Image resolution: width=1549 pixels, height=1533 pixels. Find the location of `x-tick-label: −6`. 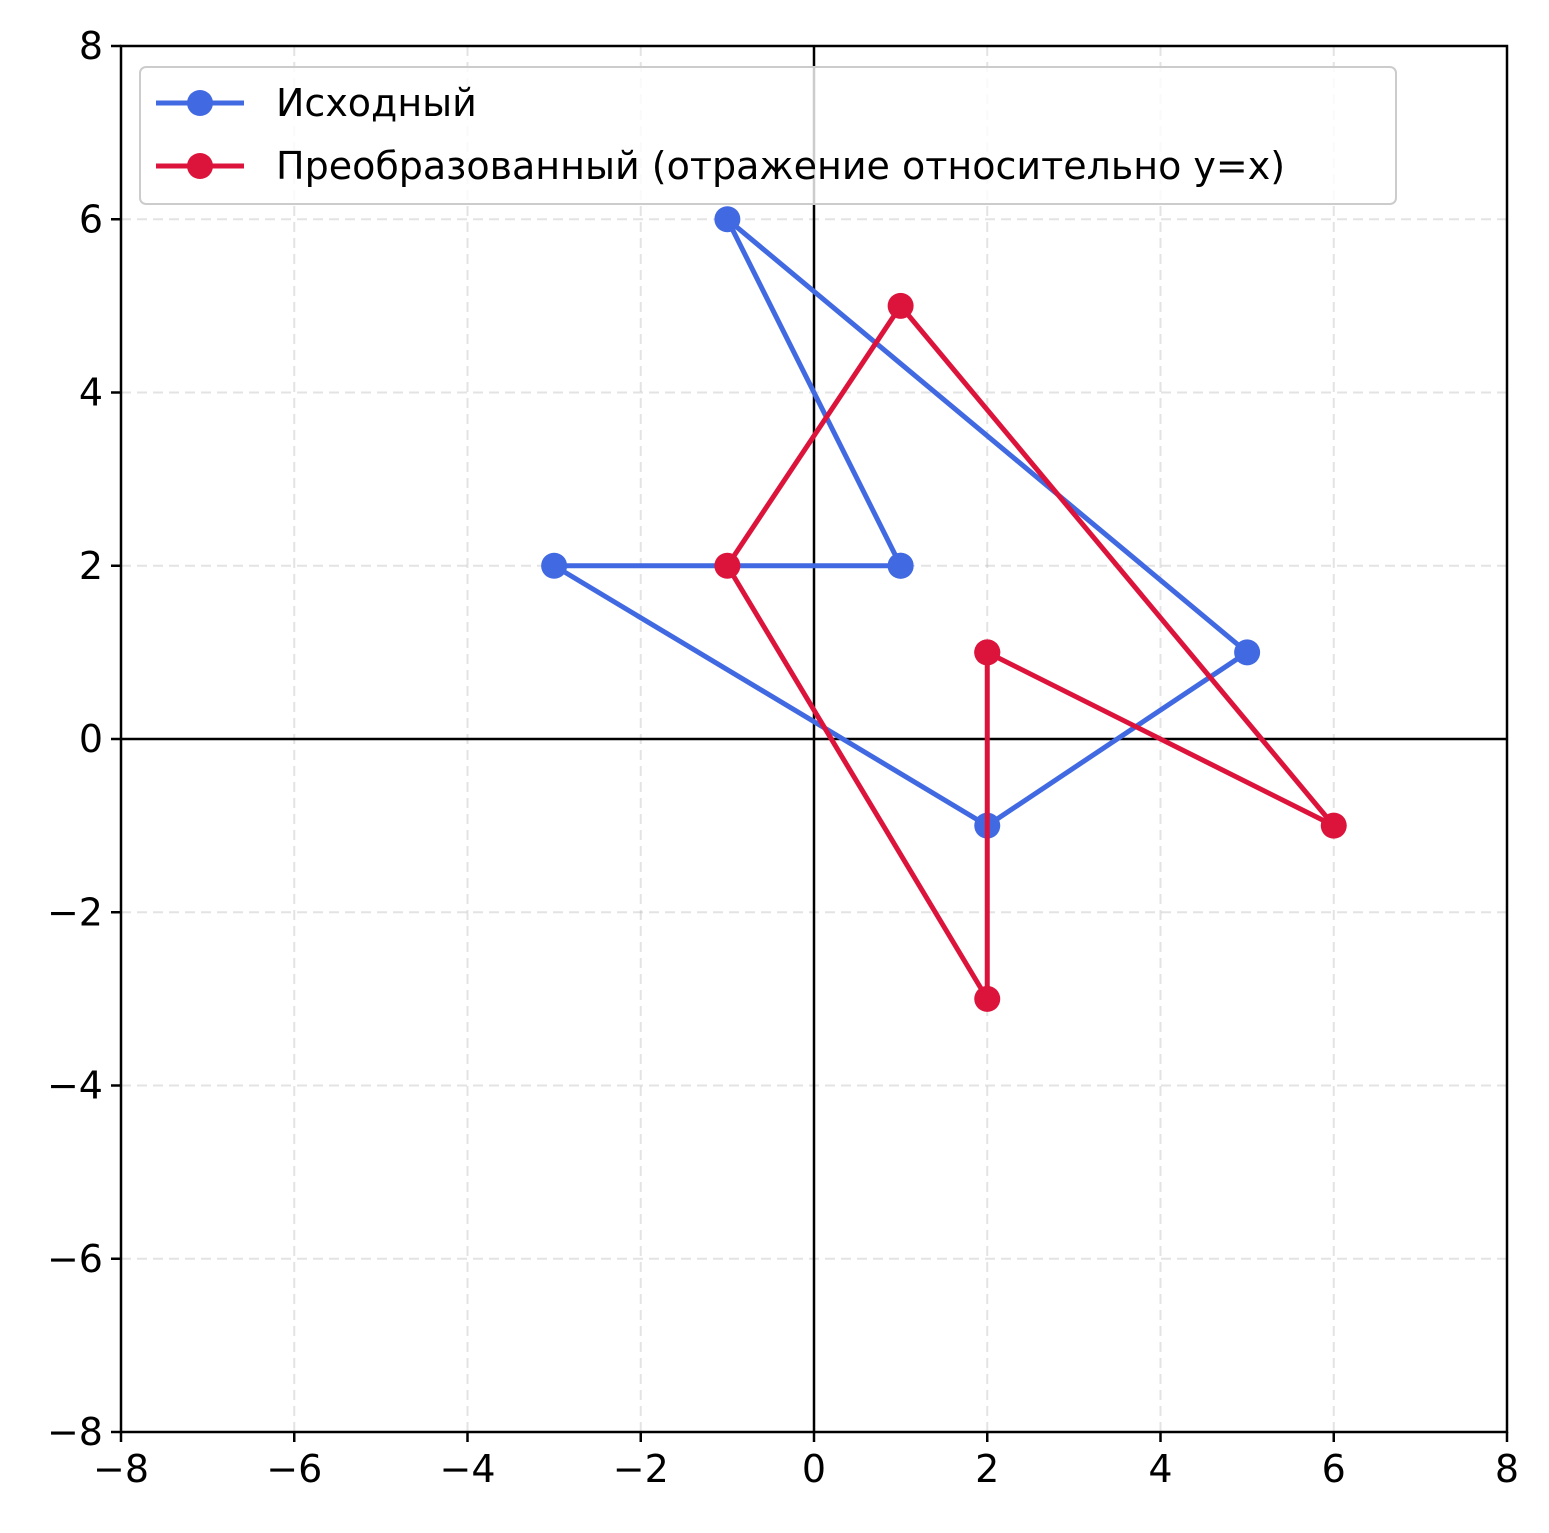

x-tick-label: −6 is located at coordinates (294, 1469).